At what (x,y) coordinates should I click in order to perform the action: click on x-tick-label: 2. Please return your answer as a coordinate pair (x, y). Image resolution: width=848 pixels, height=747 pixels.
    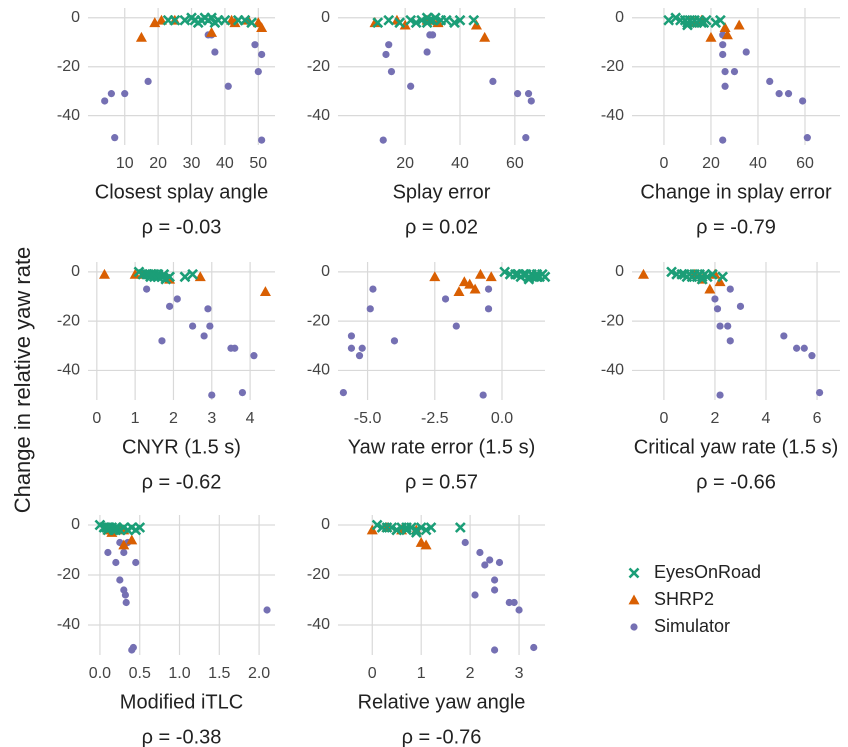
    Looking at the image, I should click on (173, 418).